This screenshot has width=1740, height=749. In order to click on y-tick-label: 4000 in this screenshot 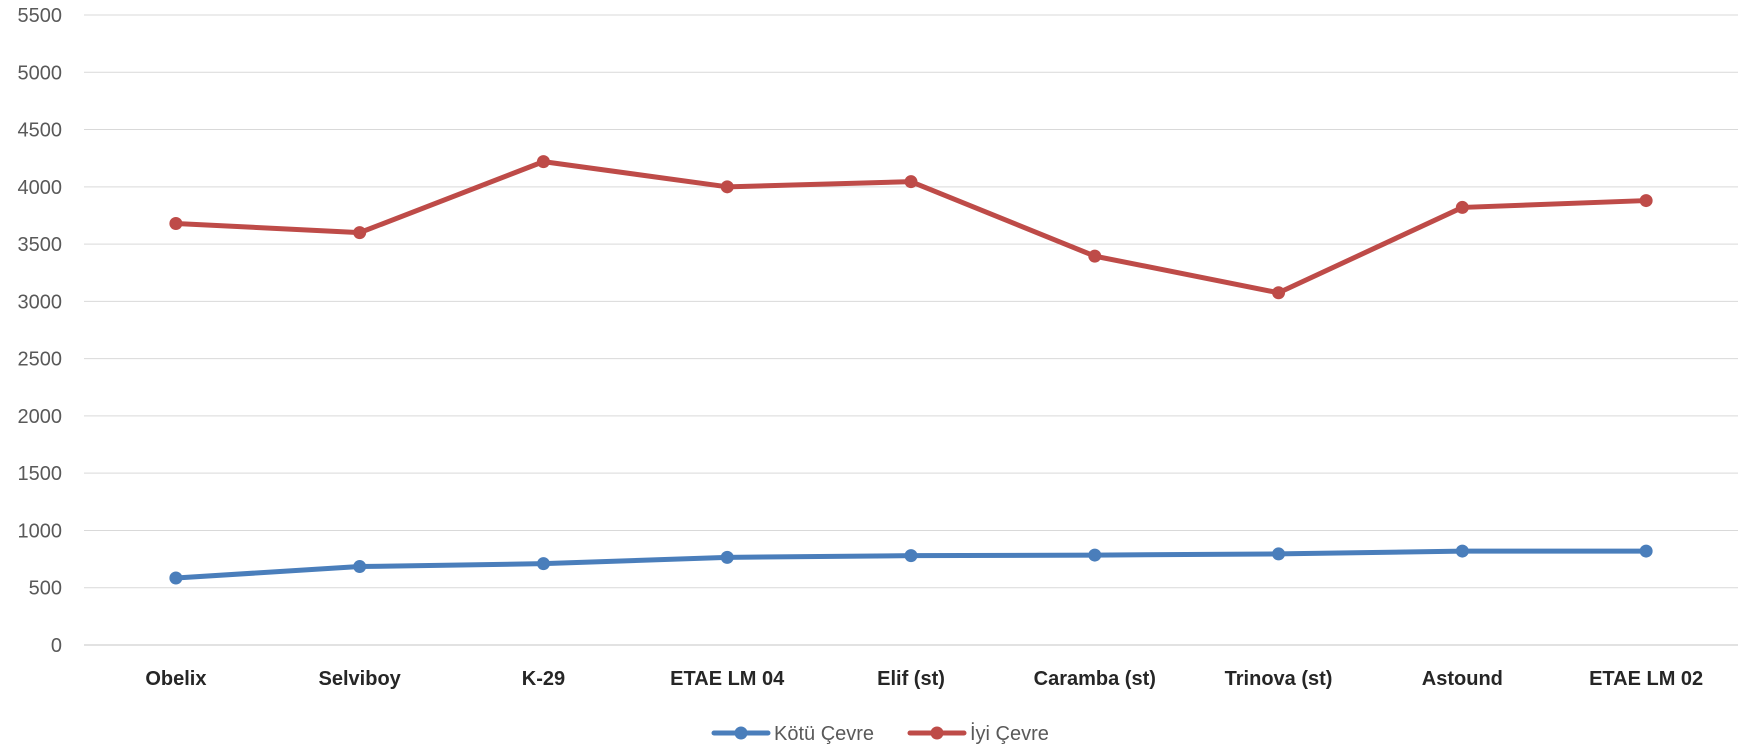, I will do `click(40, 188)`.